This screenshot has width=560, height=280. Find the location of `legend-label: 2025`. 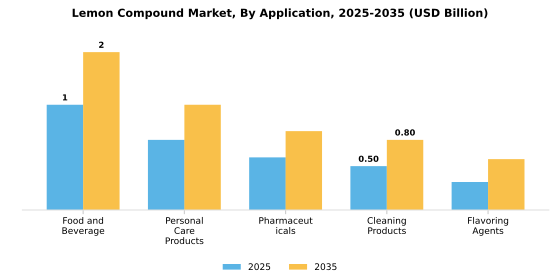

legend-label: 2025 is located at coordinates (259, 266).